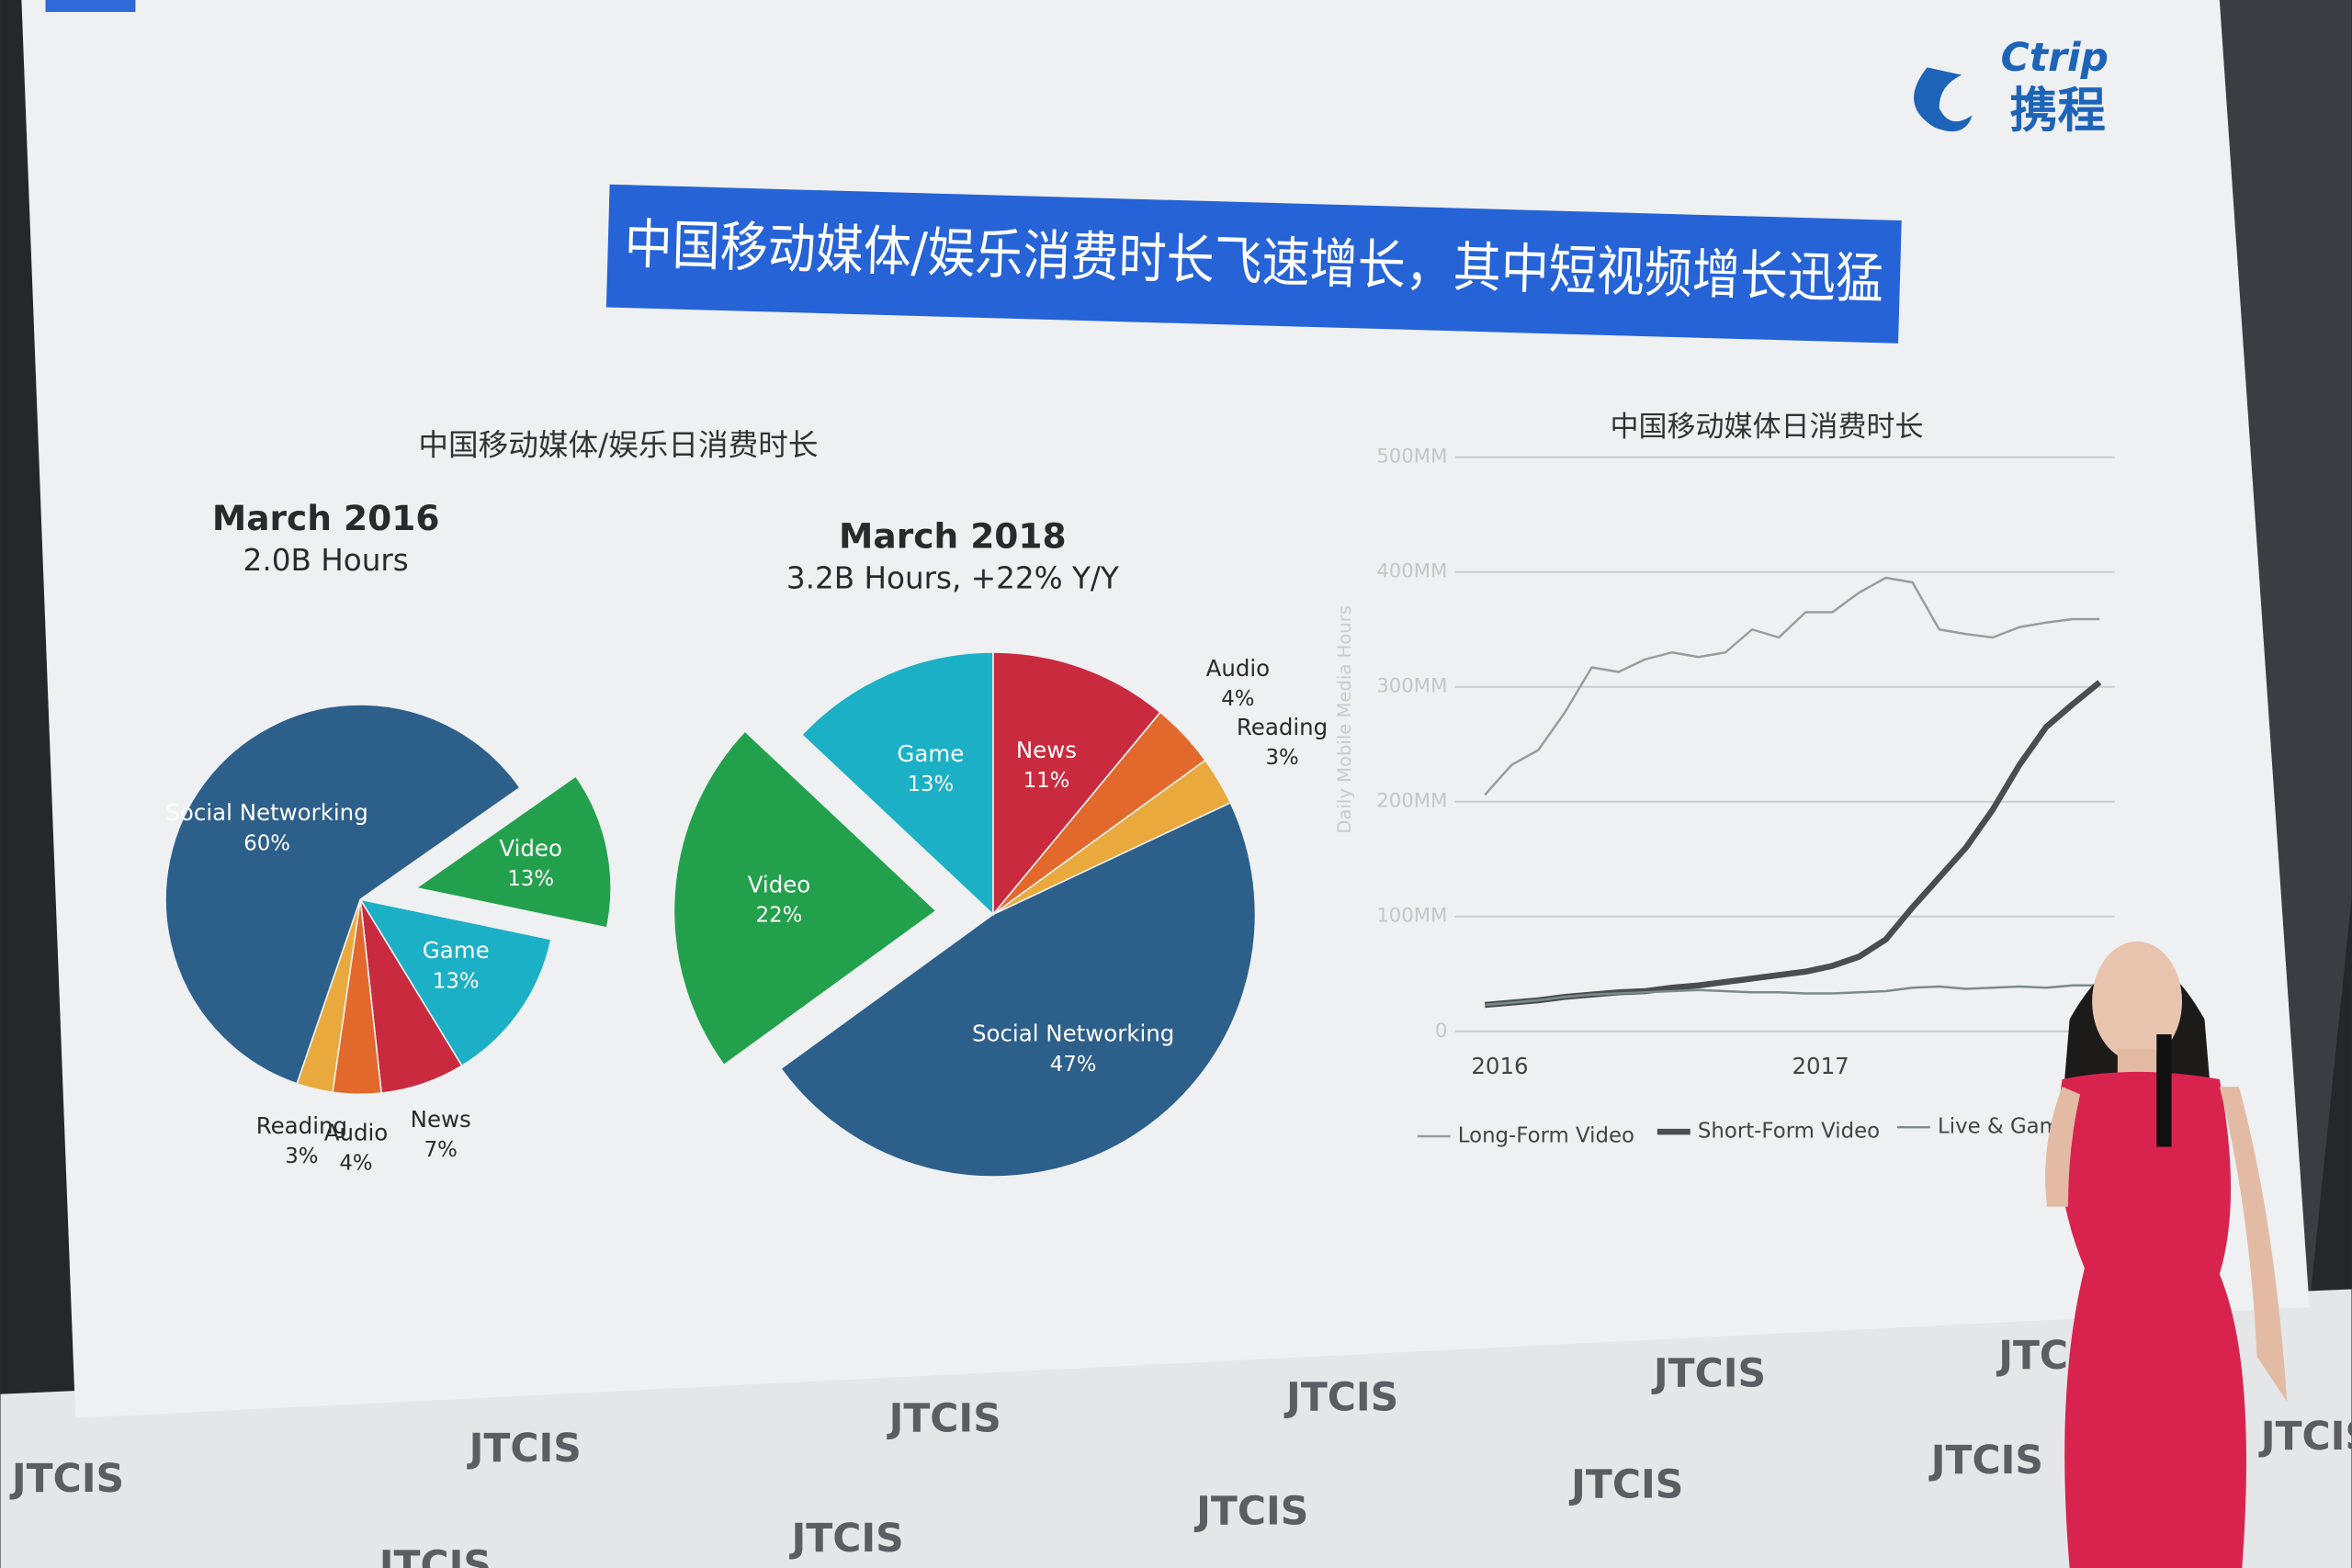  I want to click on legend-label: Long-Form Video, so click(1546, 1136).